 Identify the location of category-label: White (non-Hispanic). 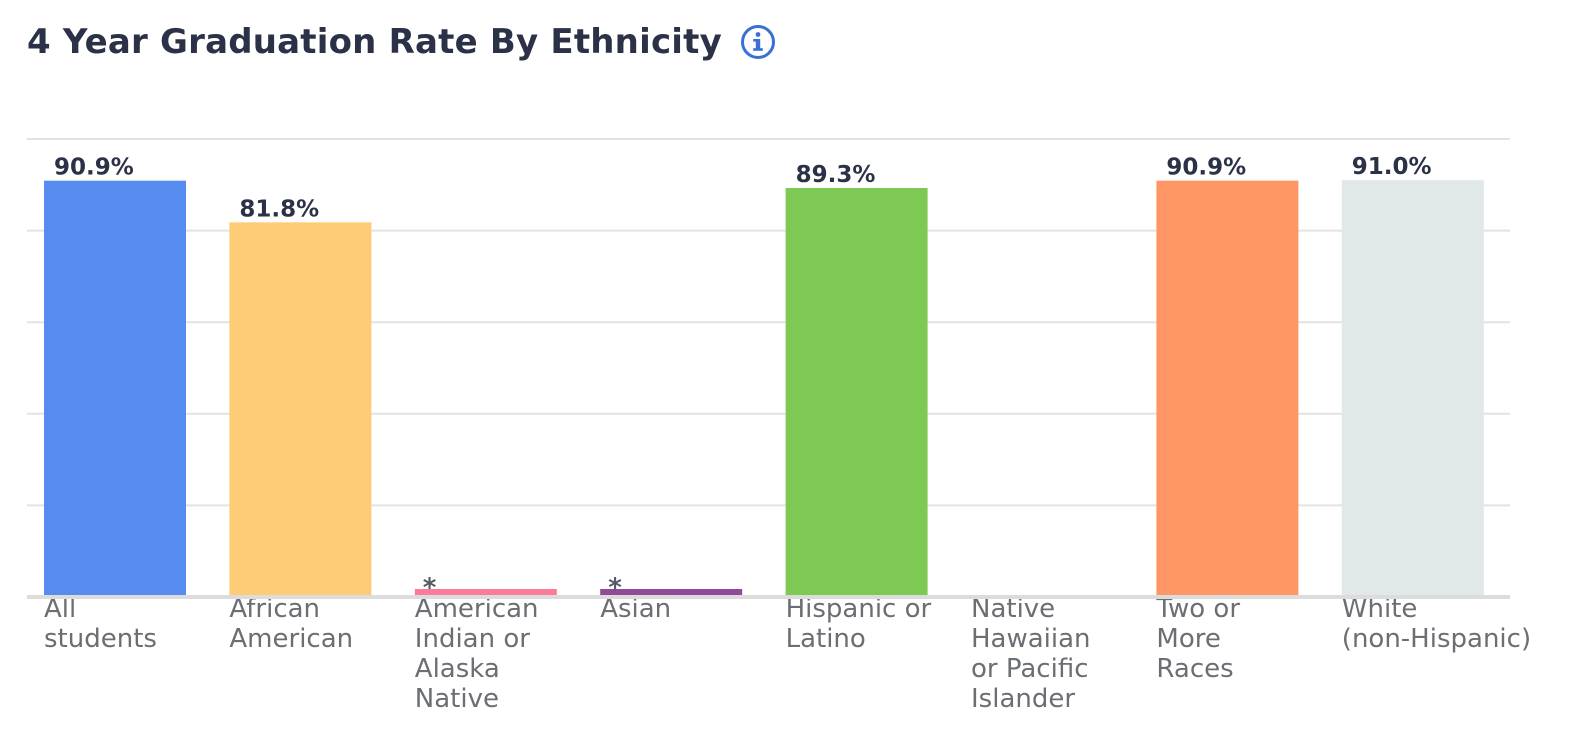
(1436, 624).